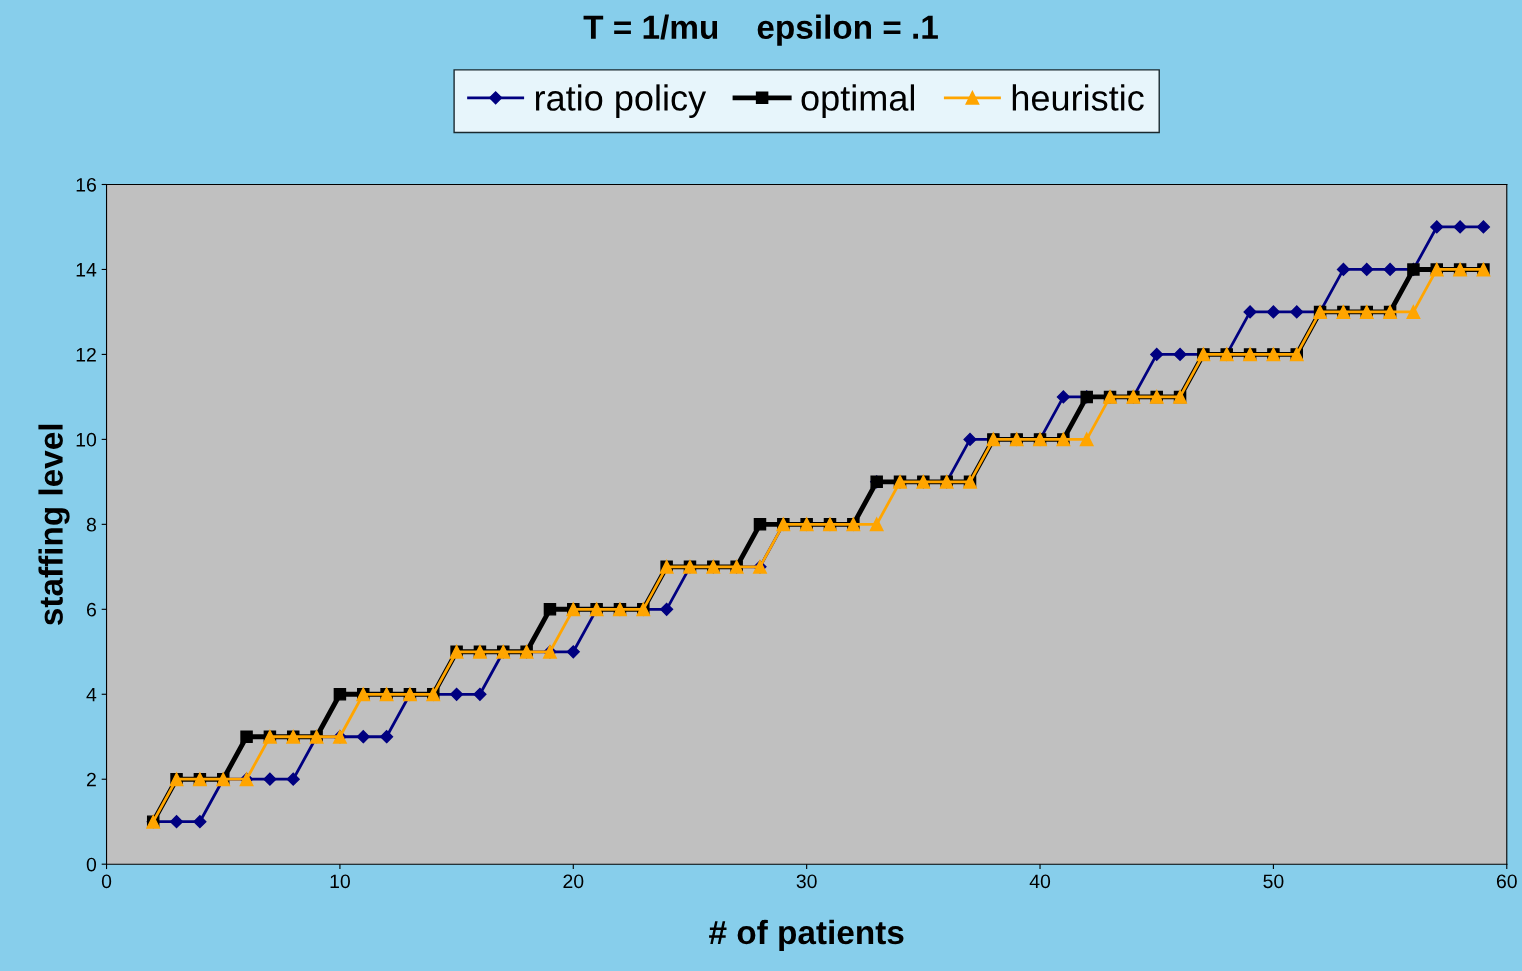 This screenshot has width=1522, height=971. I want to click on y-tick-label: 14, so click(86, 270).